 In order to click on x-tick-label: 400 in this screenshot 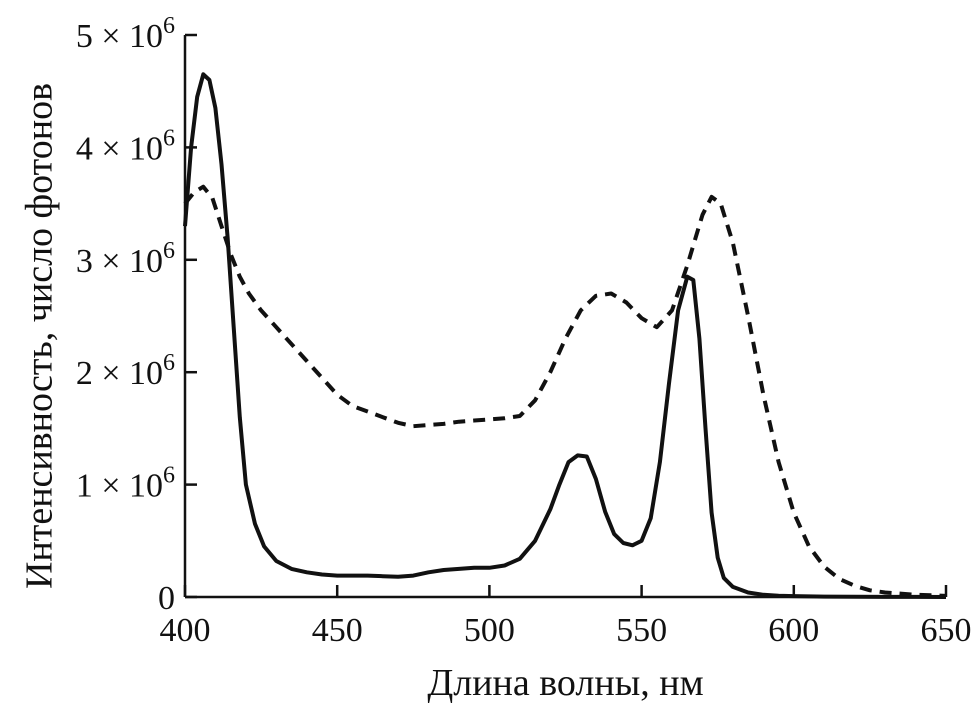, I will do `click(185, 630)`.